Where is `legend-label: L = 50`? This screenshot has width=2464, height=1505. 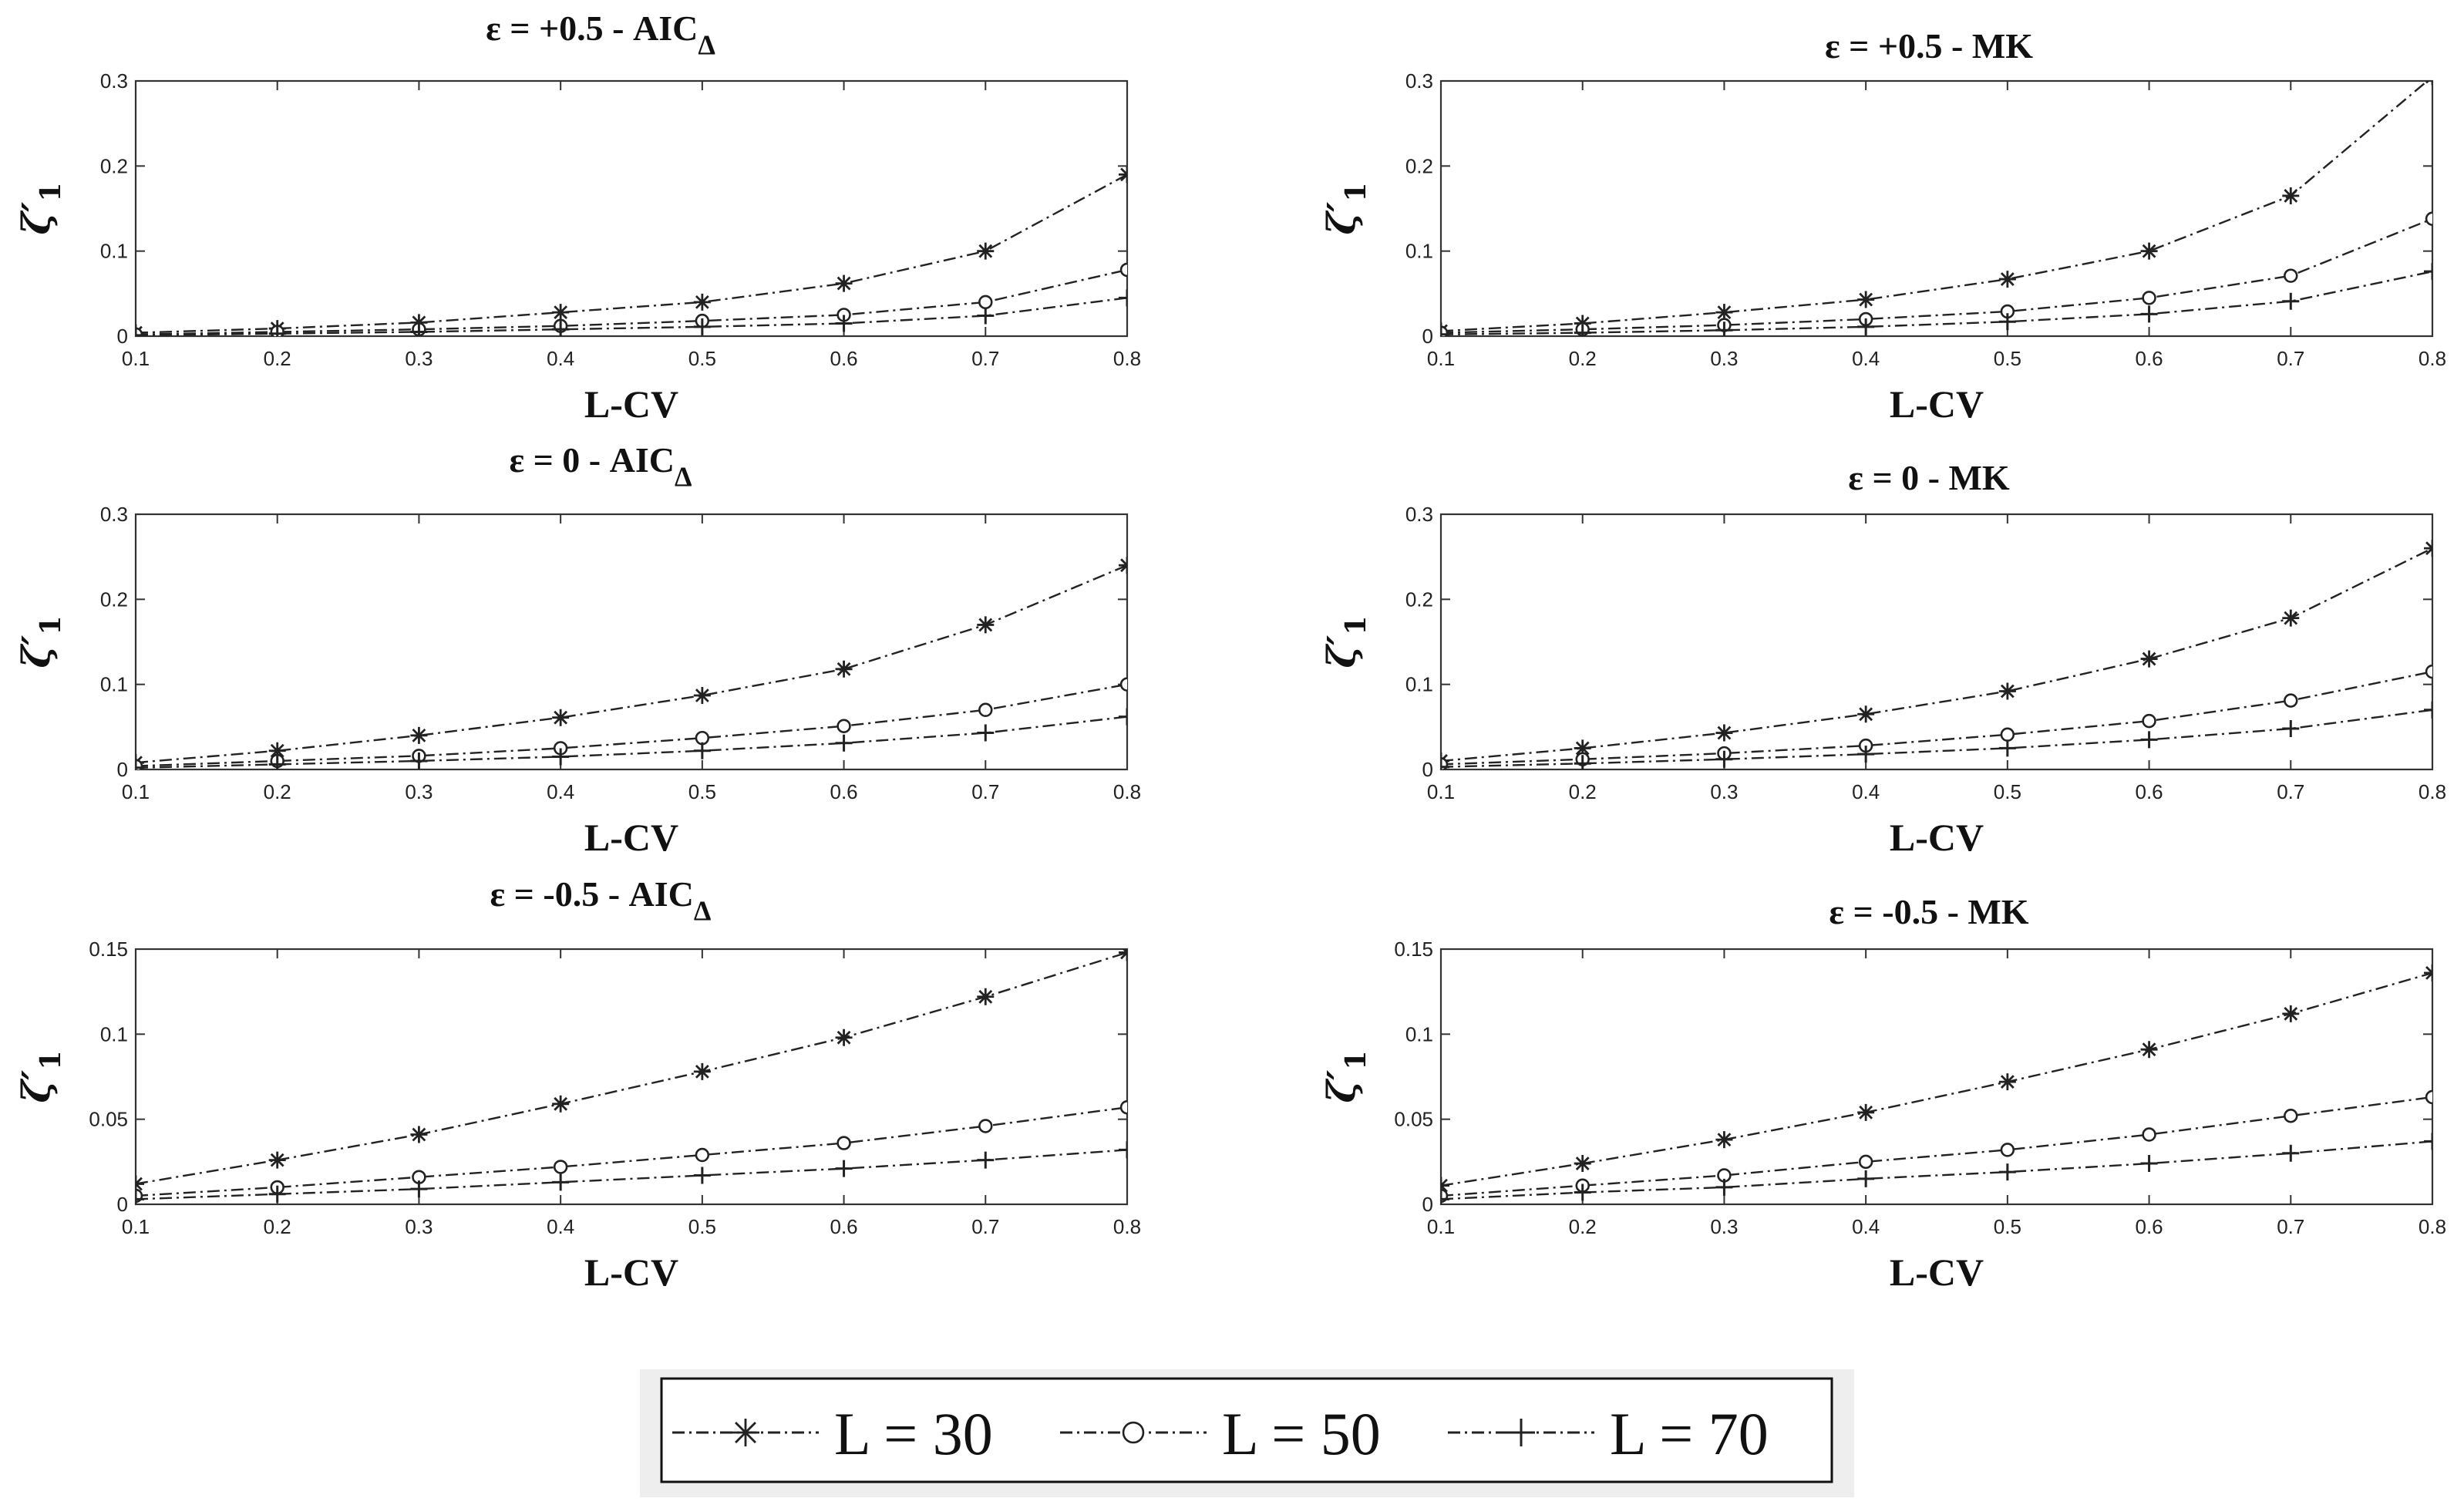
legend-label: L = 50 is located at coordinates (1301, 1434).